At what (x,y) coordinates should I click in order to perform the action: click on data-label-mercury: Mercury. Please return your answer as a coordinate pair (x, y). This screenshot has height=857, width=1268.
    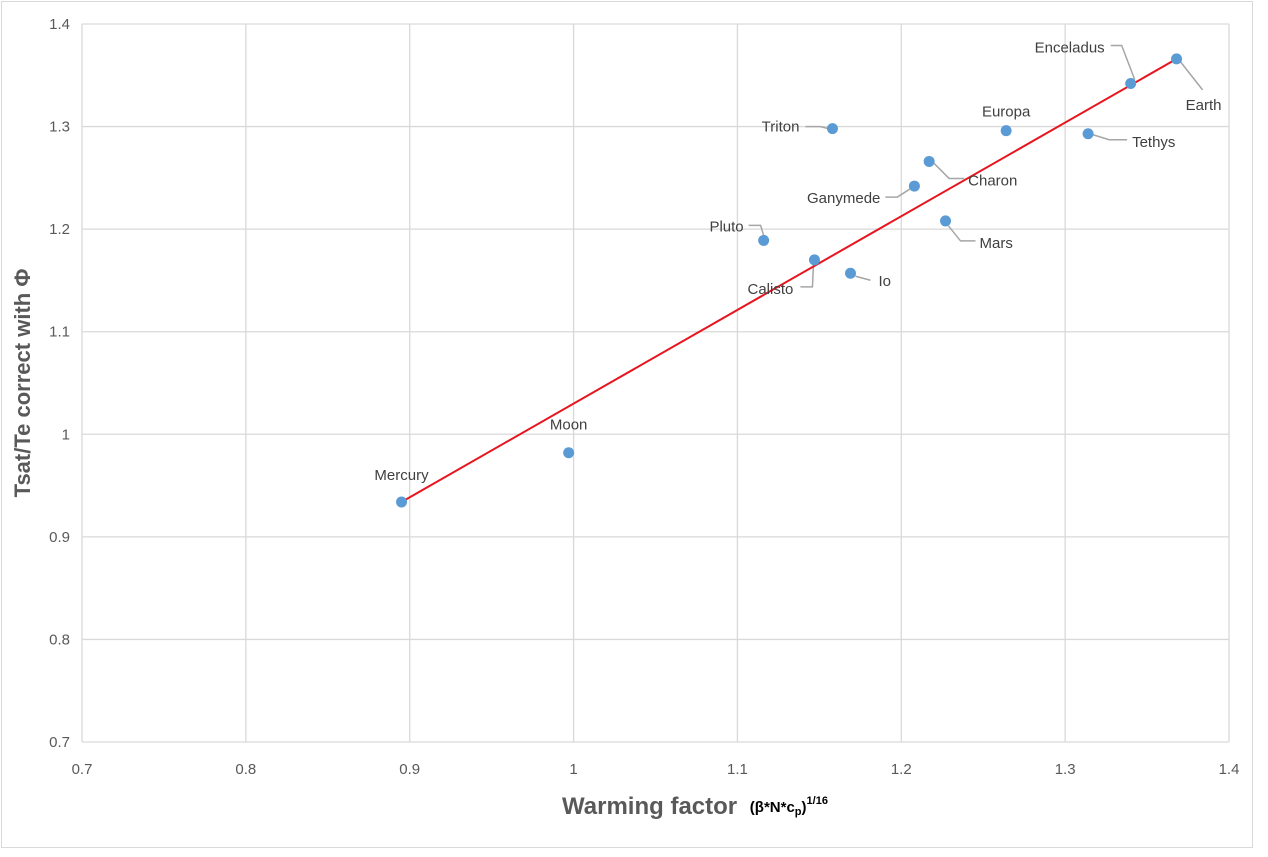
    Looking at the image, I should click on (401, 475).